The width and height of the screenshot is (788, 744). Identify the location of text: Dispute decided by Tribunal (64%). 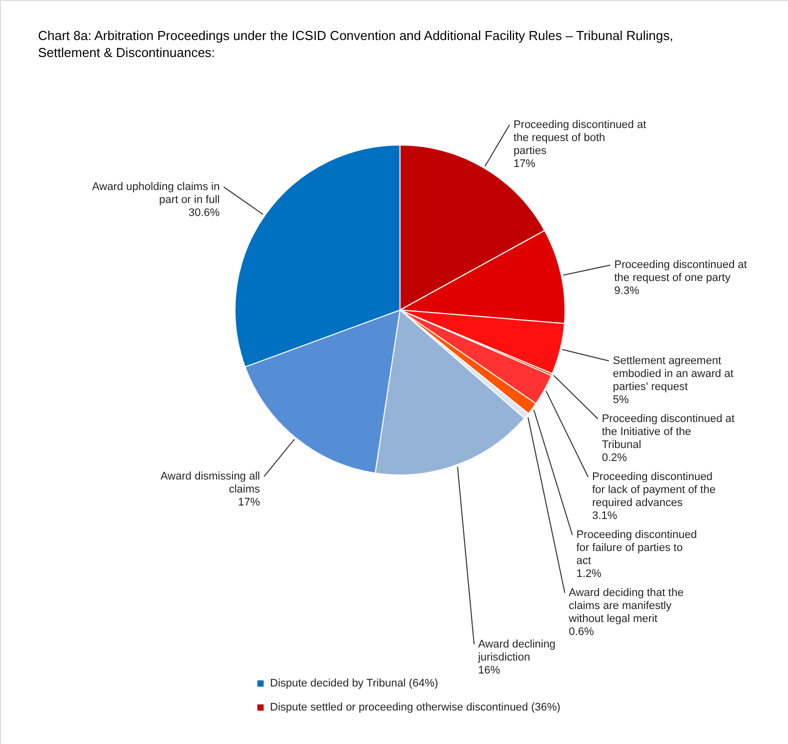
(354, 684).